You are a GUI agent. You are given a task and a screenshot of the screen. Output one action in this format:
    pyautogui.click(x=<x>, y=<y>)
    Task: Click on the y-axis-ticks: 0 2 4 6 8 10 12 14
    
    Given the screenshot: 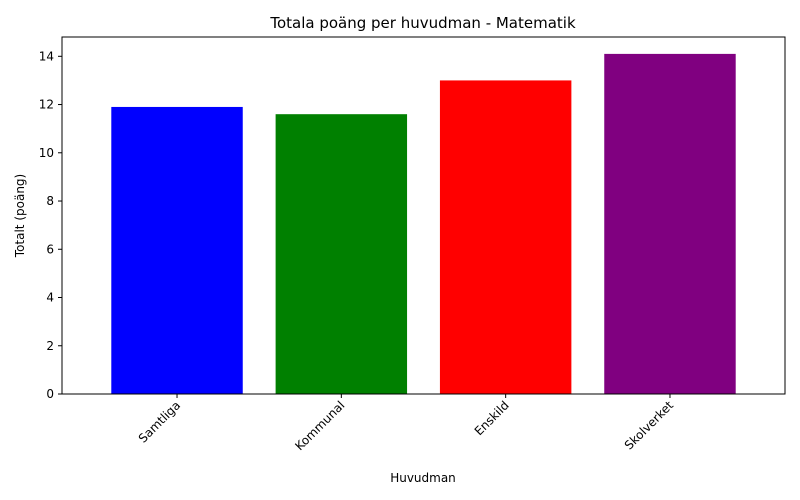 What is the action you would take?
    pyautogui.click(x=50, y=225)
    